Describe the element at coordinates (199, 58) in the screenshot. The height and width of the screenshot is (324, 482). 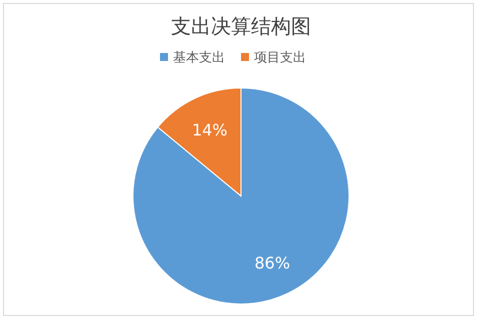
I see `legend-label: 基本支出` at that location.